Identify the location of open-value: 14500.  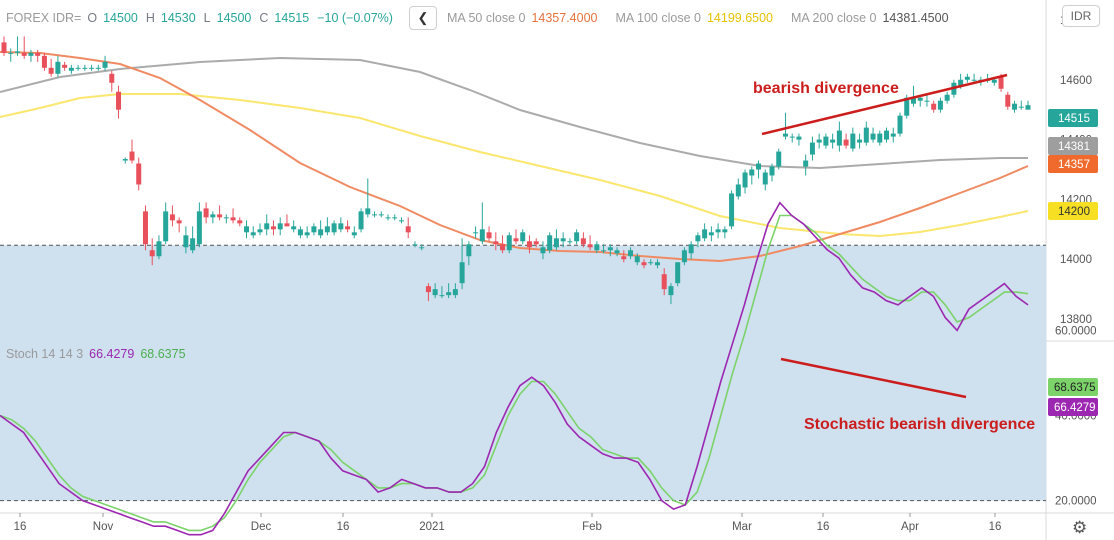
(120, 18).